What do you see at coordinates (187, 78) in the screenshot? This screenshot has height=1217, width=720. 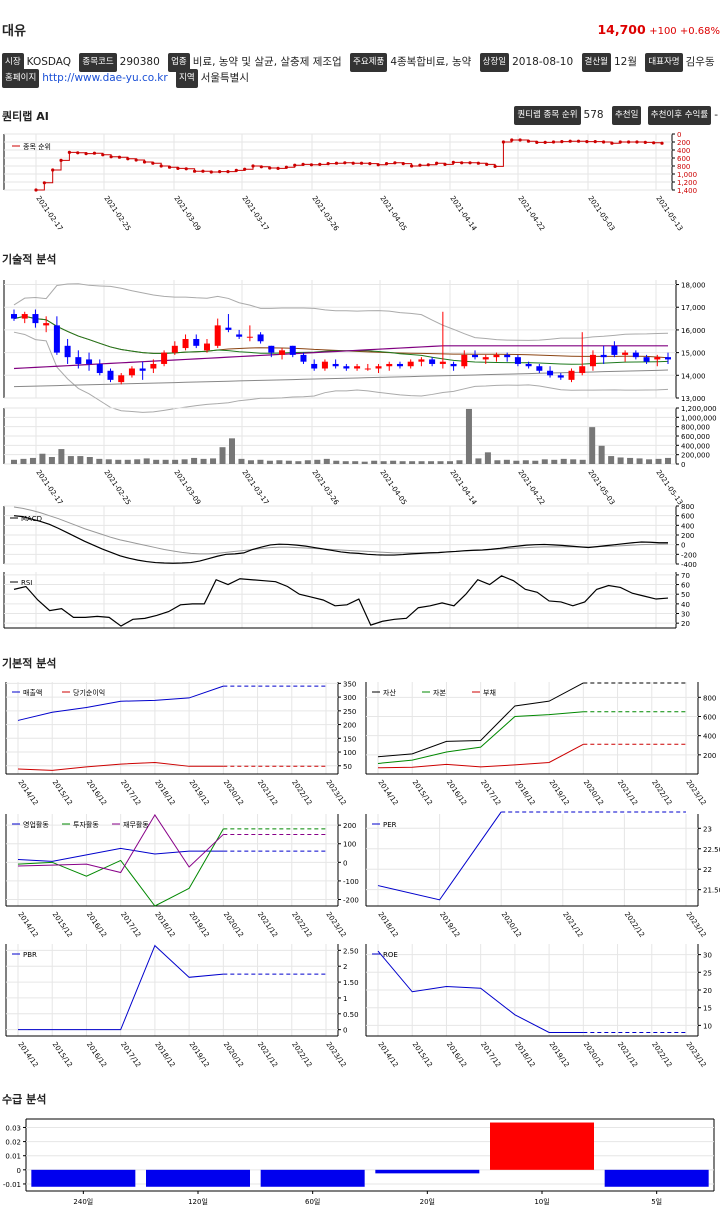 I see `region-tag: 지역` at bounding box center [187, 78].